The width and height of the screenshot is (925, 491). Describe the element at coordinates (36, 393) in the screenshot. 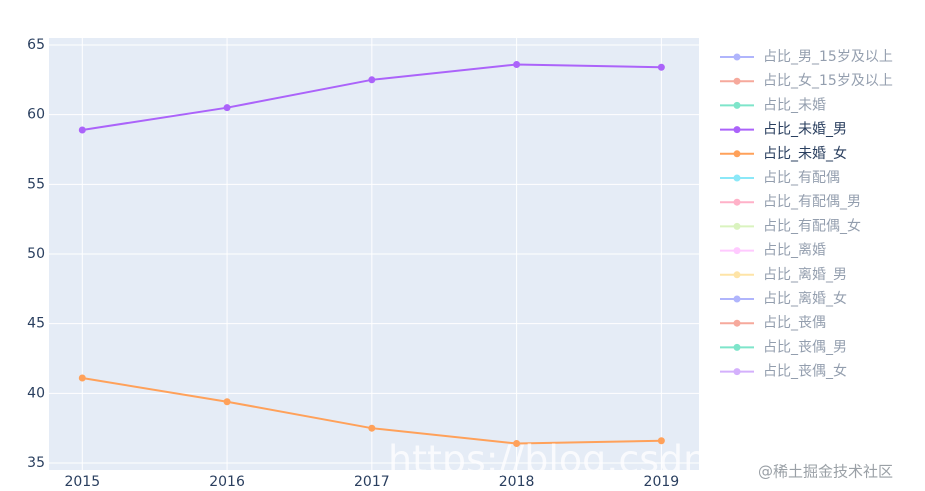

I see `y-tick-label: 40` at that location.